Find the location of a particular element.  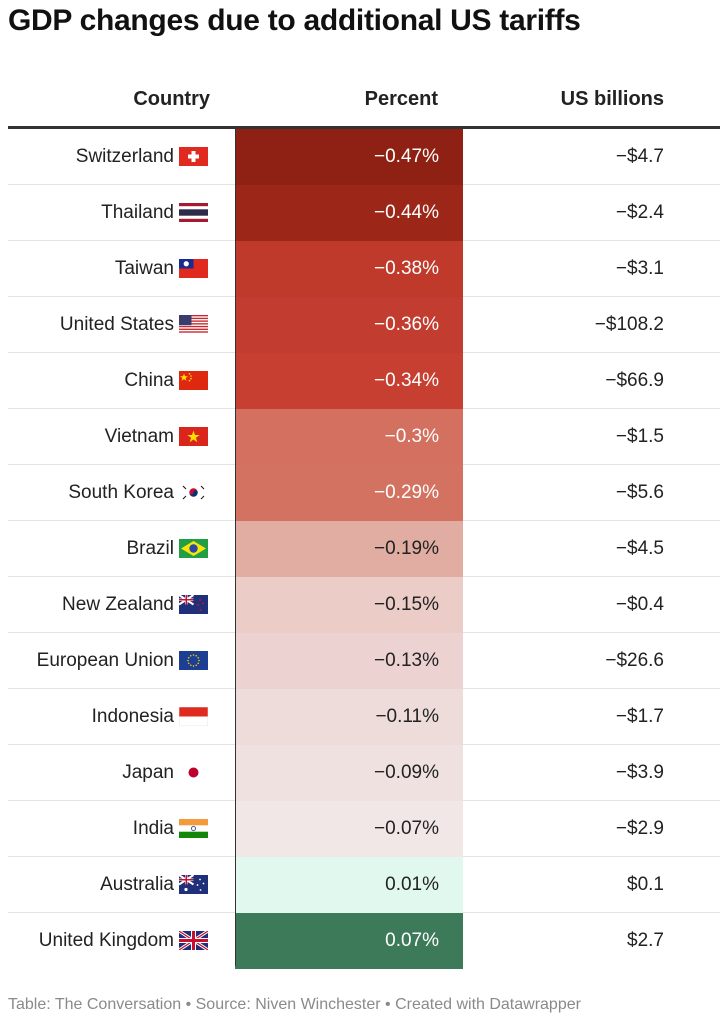

country-name: United Kingdom is located at coordinates (106, 940).